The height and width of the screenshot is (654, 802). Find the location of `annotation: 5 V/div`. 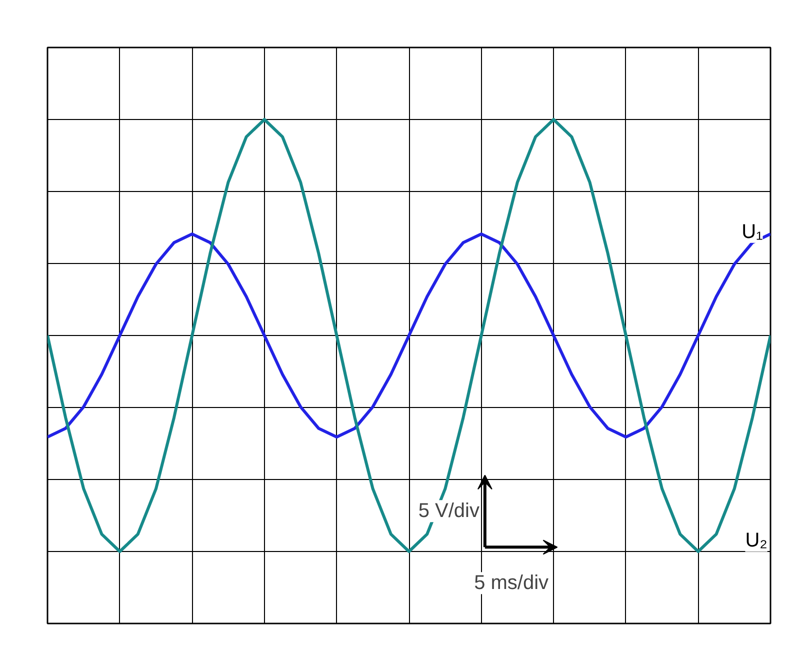

annotation: 5 V/div is located at coordinates (449, 511).